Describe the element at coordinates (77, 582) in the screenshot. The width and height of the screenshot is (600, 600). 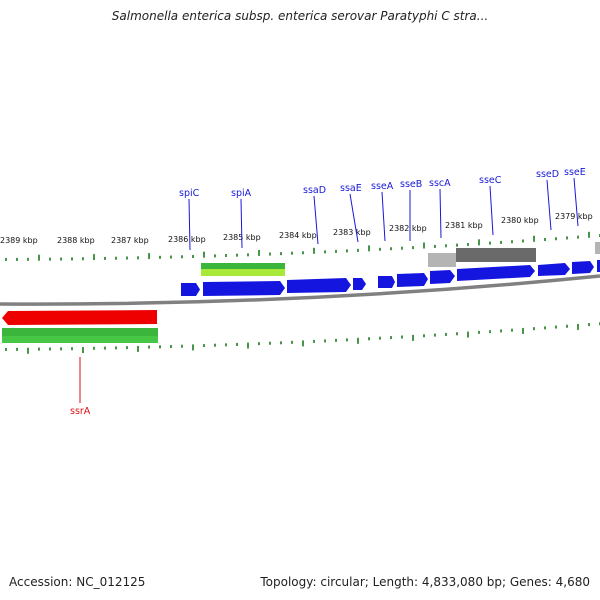
I see `accession-label: Accession: NC_012125` at that location.